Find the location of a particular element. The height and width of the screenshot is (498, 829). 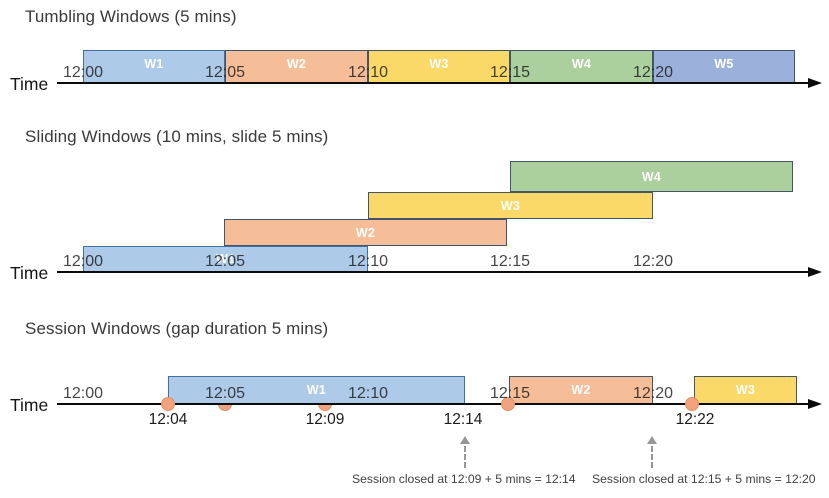

tumbling-window-w1: W1 is located at coordinates (154, 67).